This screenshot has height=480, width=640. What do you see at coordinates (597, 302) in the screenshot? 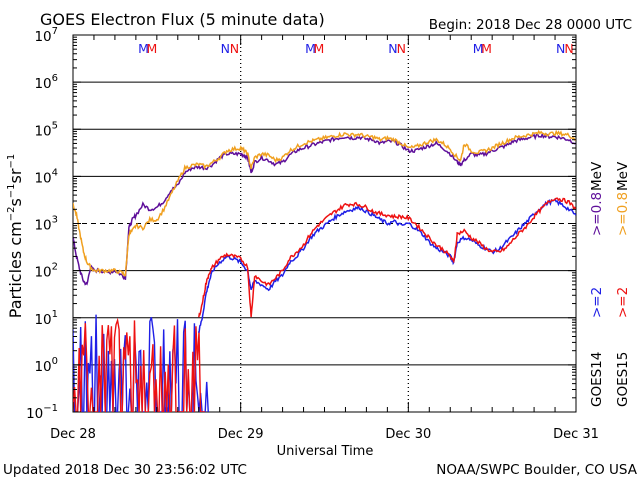
I see `legend-high-goes14: >=2` at bounding box center [597, 302].